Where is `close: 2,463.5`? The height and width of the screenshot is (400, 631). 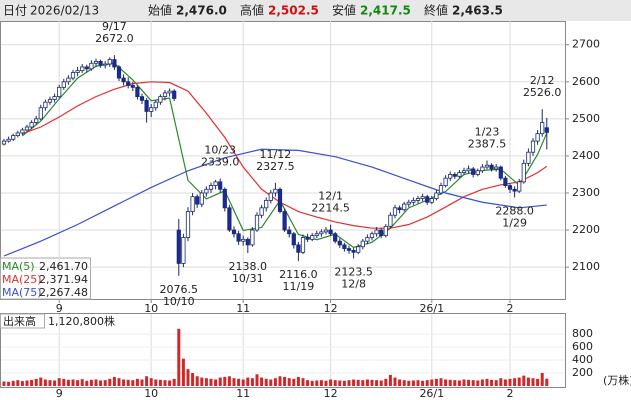 close: 2,463.5 is located at coordinates (477, 11).